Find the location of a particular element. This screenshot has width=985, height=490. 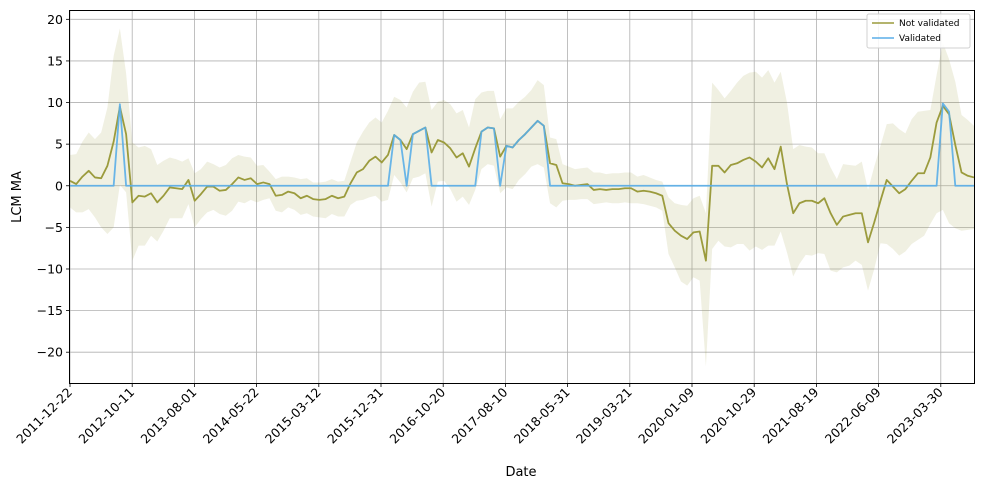

y-tick-label: 20 is located at coordinates (55, 19).